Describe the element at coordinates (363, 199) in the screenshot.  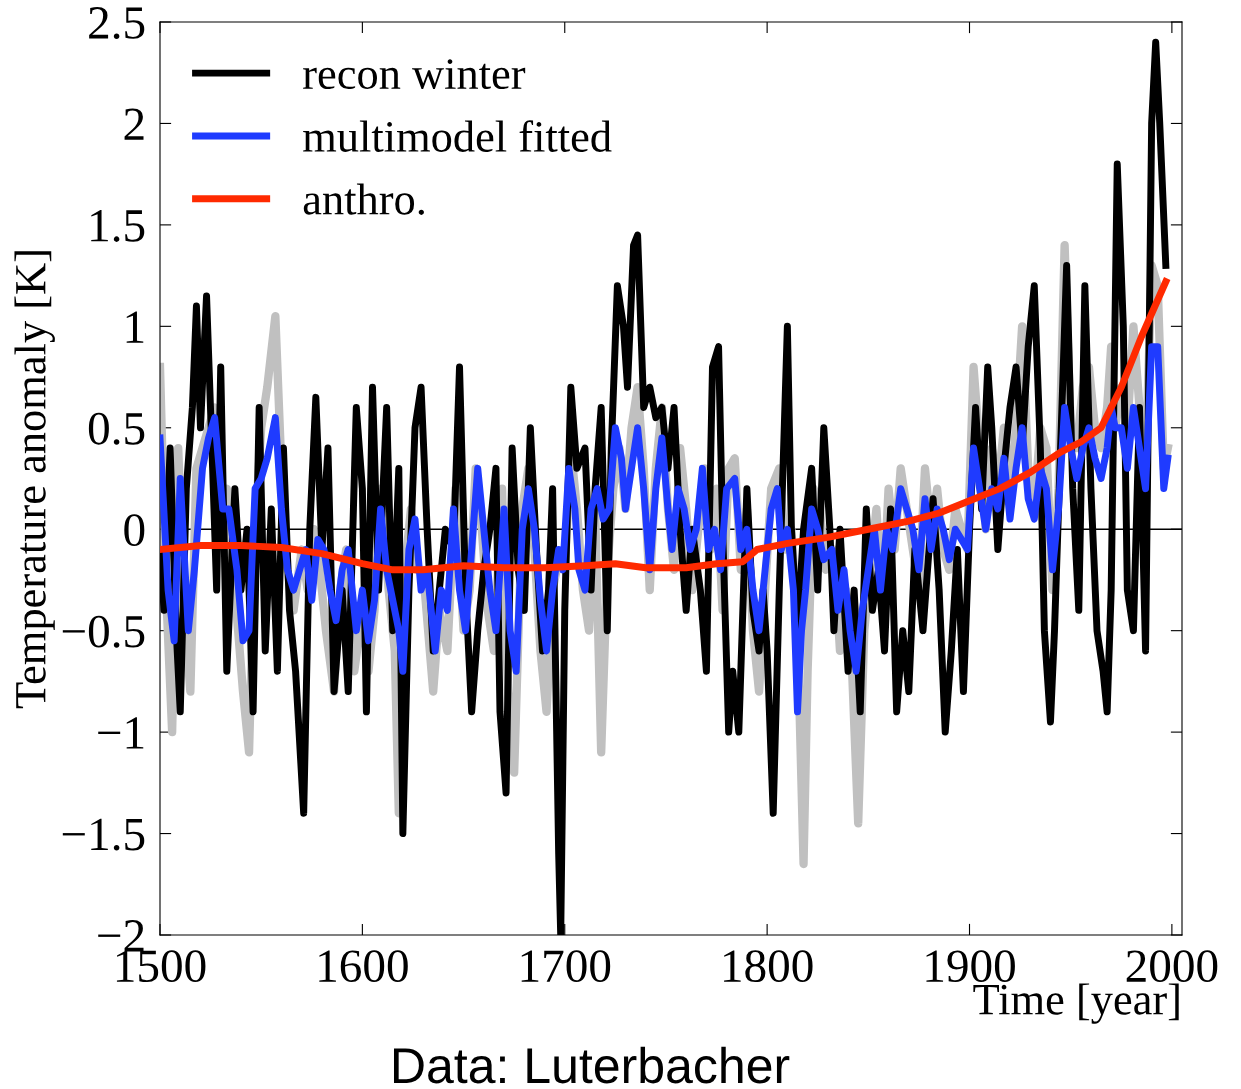
I see `legend-label: anthro.` at that location.